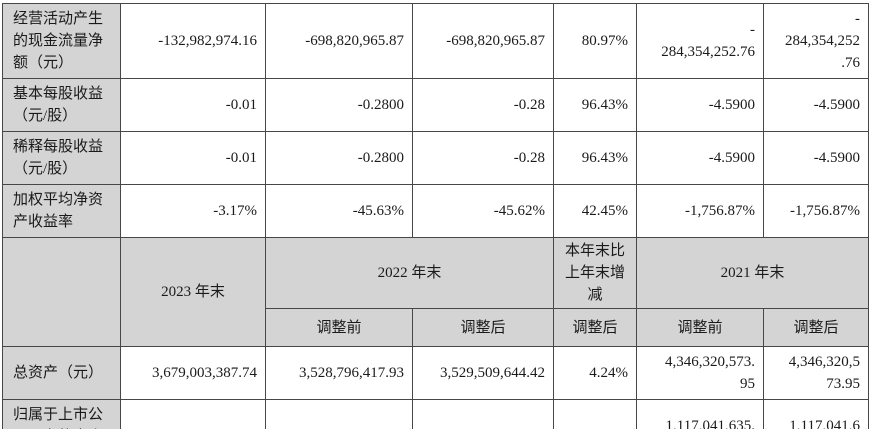 The image size is (872, 429). Describe the element at coordinates (483, 211) in the screenshot. I see `cell-value: -45.62%` at that location.